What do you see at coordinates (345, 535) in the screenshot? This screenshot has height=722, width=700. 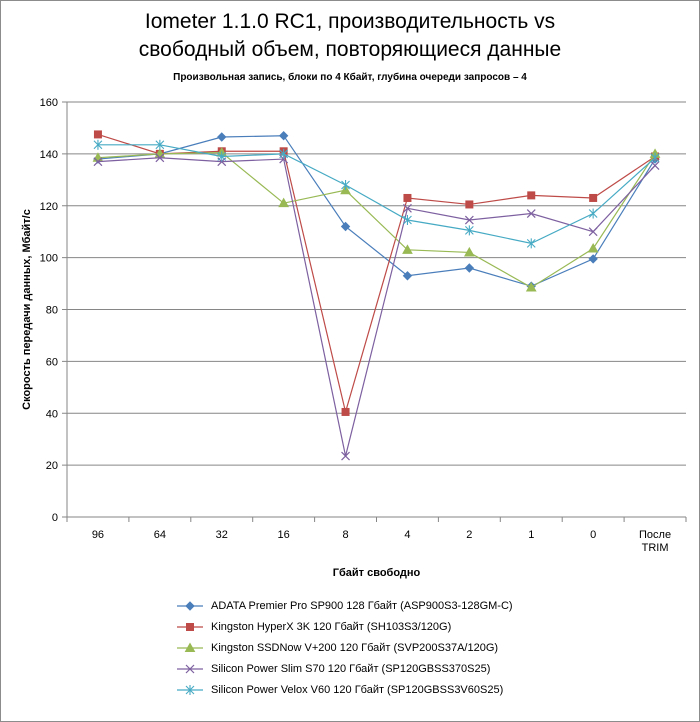 I see `x-tick-label: 8` at bounding box center [345, 535].